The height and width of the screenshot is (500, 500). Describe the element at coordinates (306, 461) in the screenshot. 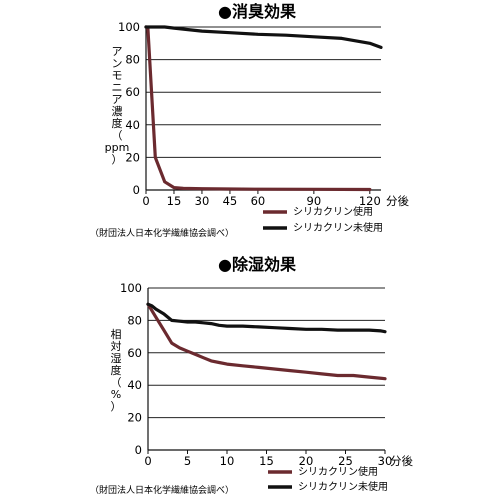

I see `x-tick-label: 20` at that location.